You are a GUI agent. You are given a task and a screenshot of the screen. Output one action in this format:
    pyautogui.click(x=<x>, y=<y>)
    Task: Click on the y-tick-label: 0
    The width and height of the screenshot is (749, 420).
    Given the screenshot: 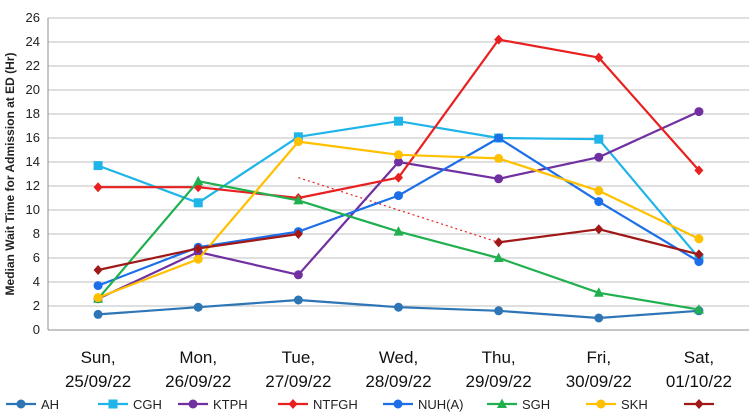 What is the action you would take?
    pyautogui.click(x=36, y=329)
    